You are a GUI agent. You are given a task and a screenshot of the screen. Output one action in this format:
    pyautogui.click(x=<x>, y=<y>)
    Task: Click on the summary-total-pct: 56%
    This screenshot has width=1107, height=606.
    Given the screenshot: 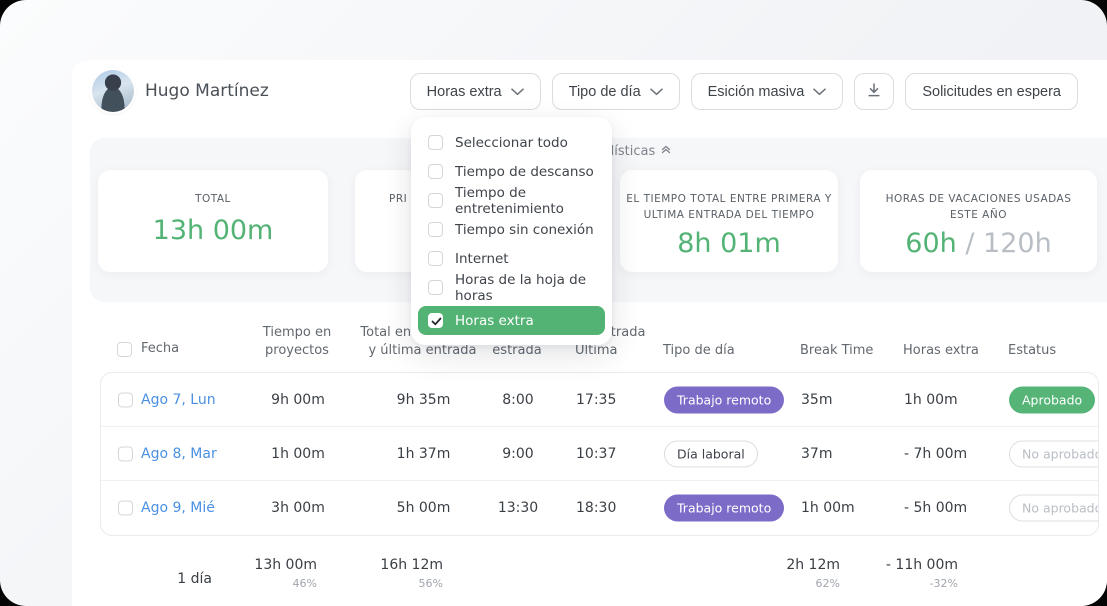 What is the action you would take?
    pyautogui.click(x=430, y=583)
    